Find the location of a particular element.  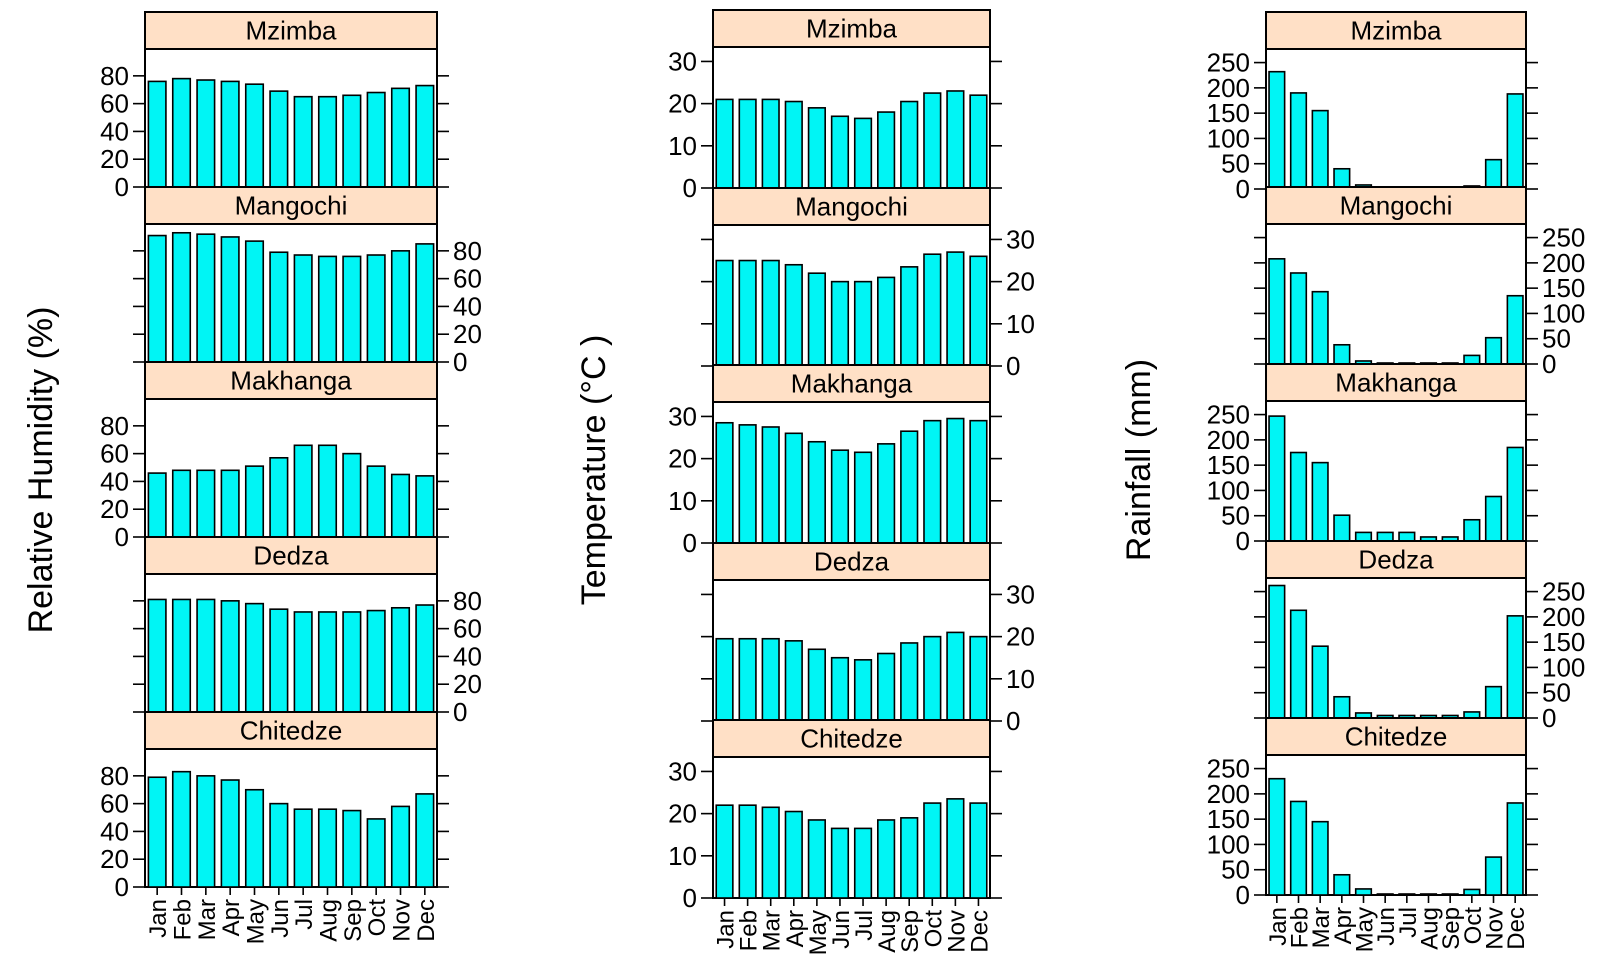

y-axis-label: Relative Humidity (%) is located at coordinates (41, 470).